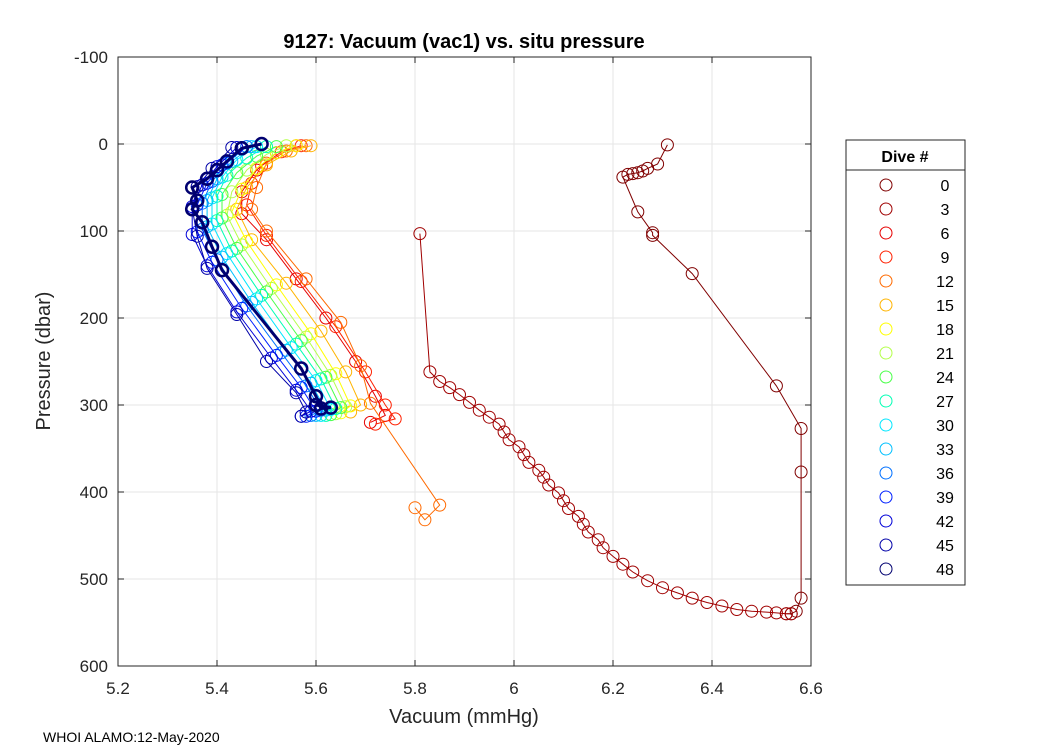 This screenshot has width=1050, height=750. I want to click on legend-title: Dive #, so click(904, 157).